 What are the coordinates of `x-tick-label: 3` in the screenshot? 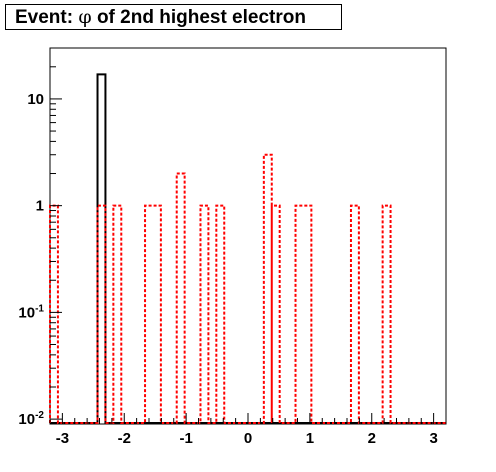 It's located at (433, 438).